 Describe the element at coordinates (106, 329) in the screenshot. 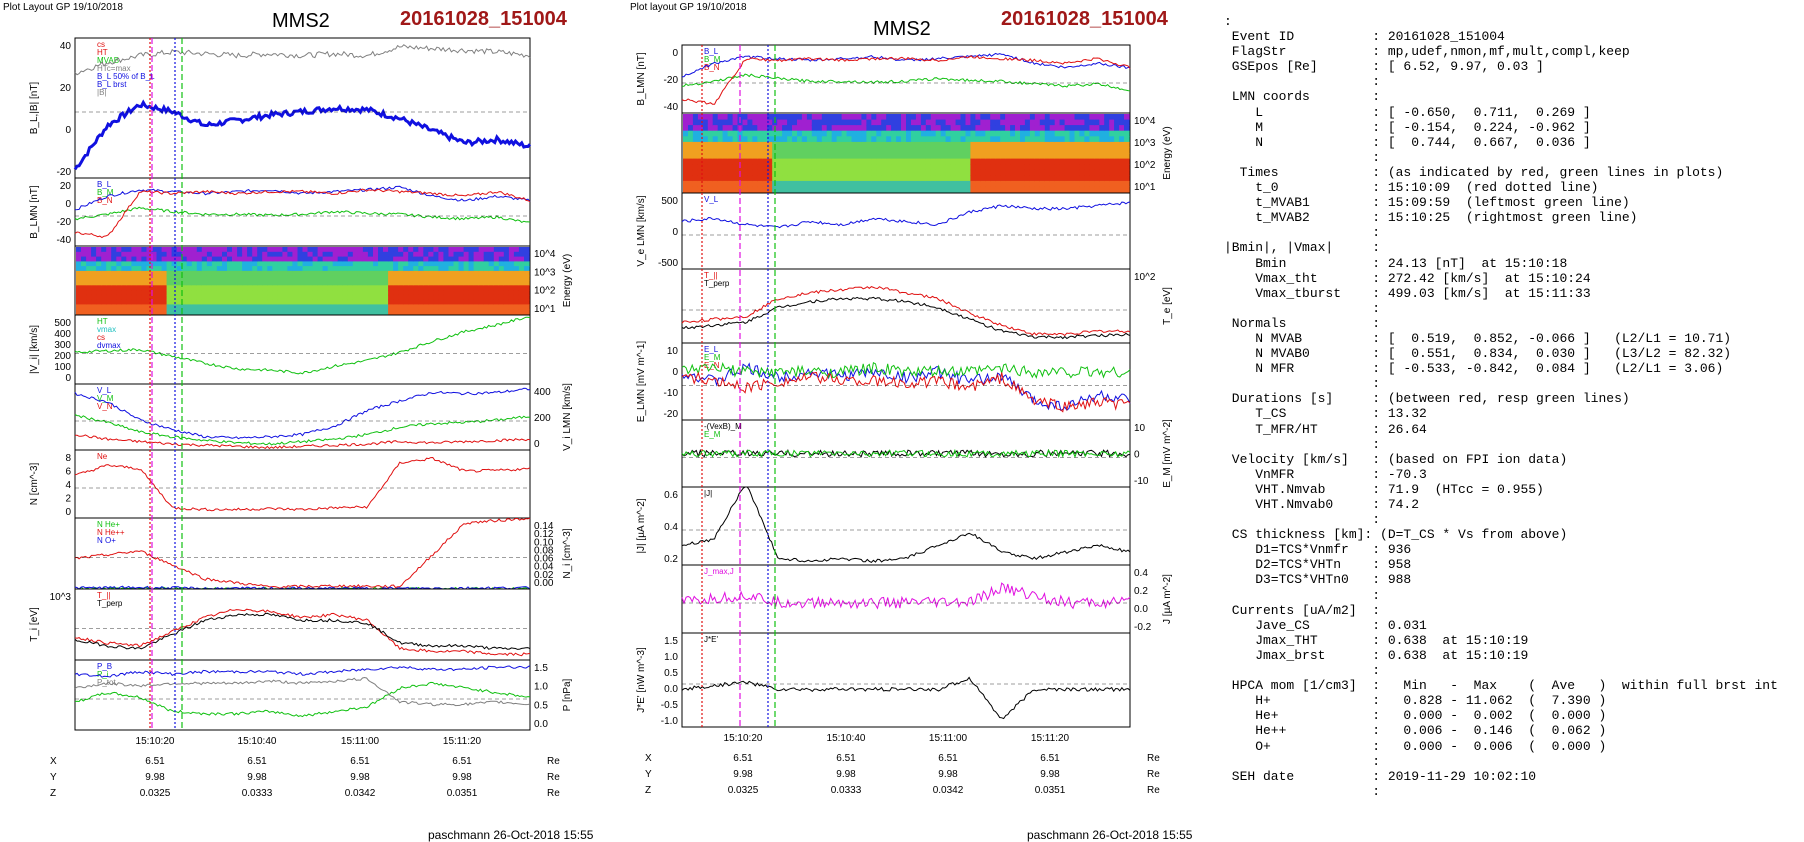

I see `legend-entry: vmax` at that location.